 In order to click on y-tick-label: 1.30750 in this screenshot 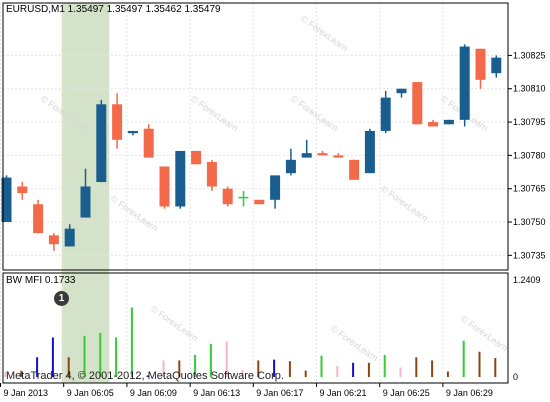, I will do `click(529, 222)`.